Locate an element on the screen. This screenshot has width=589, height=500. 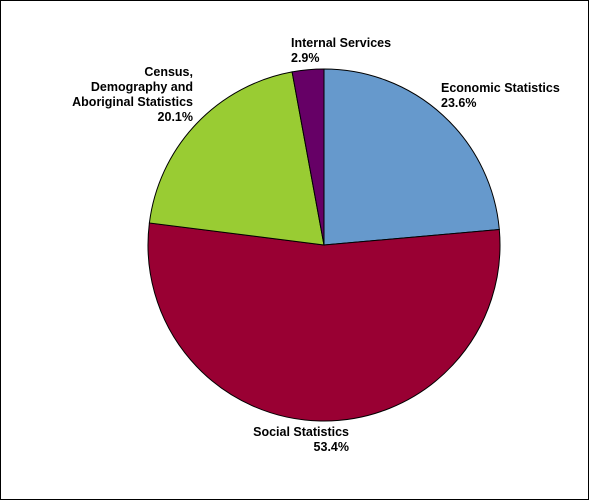
label-census-line2: Demography and is located at coordinates (141, 87).